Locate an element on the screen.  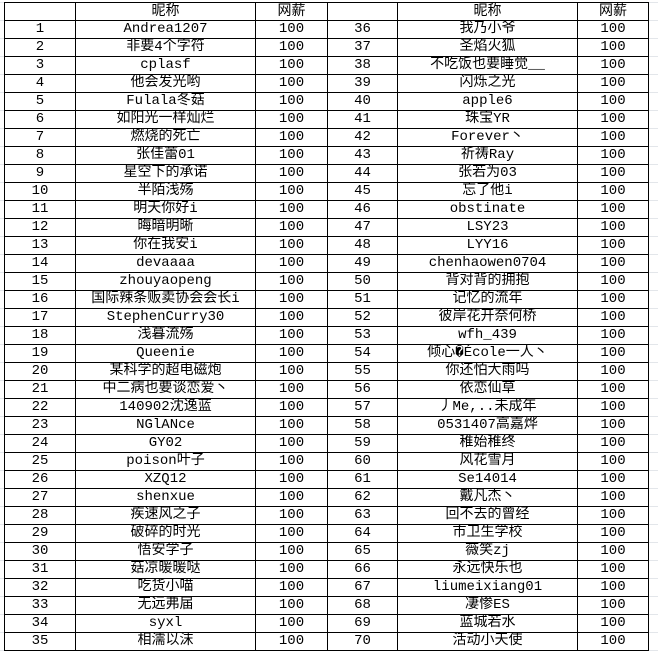
nickname-cell: 圣焰火狐 is located at coordinates (487, 47).